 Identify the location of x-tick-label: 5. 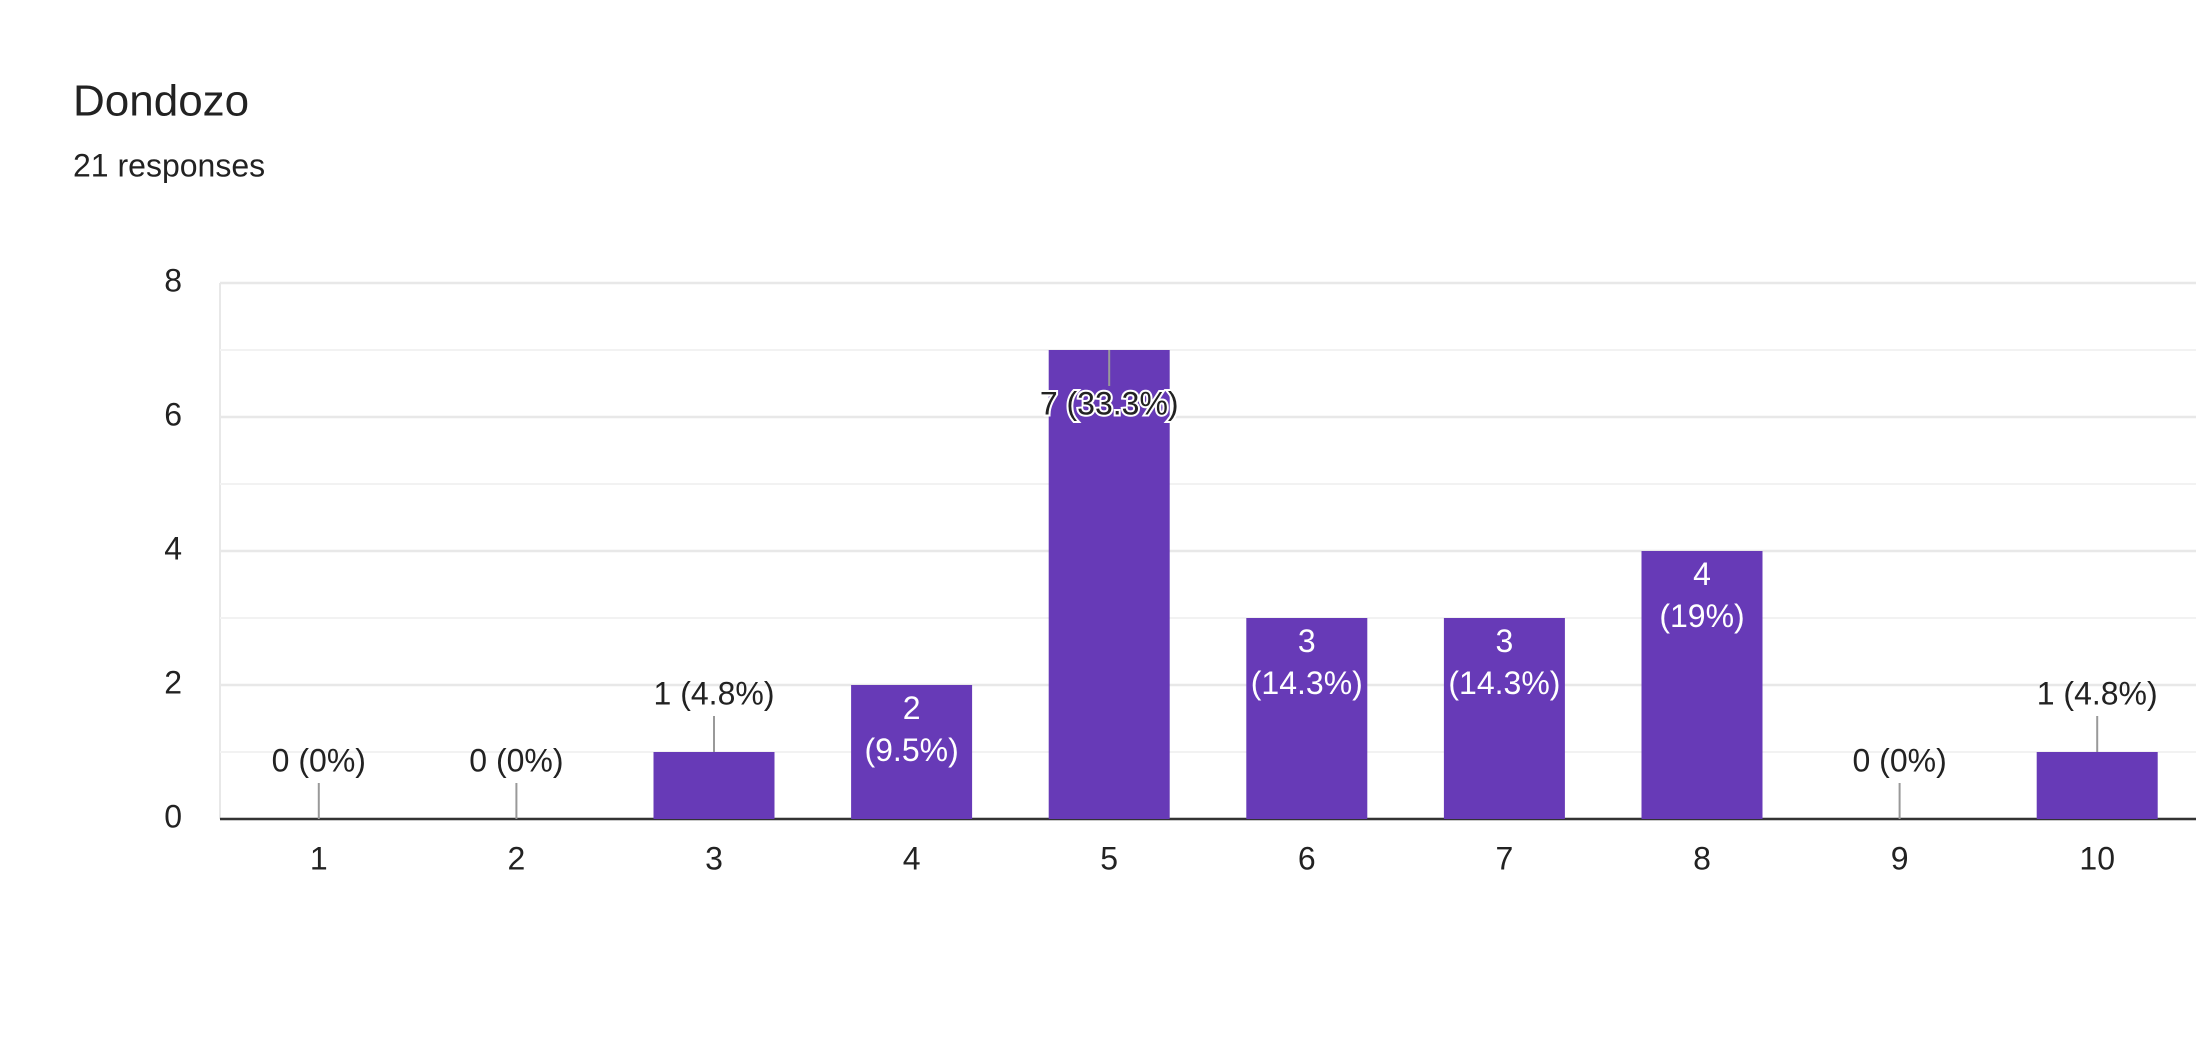
(1109, 858).